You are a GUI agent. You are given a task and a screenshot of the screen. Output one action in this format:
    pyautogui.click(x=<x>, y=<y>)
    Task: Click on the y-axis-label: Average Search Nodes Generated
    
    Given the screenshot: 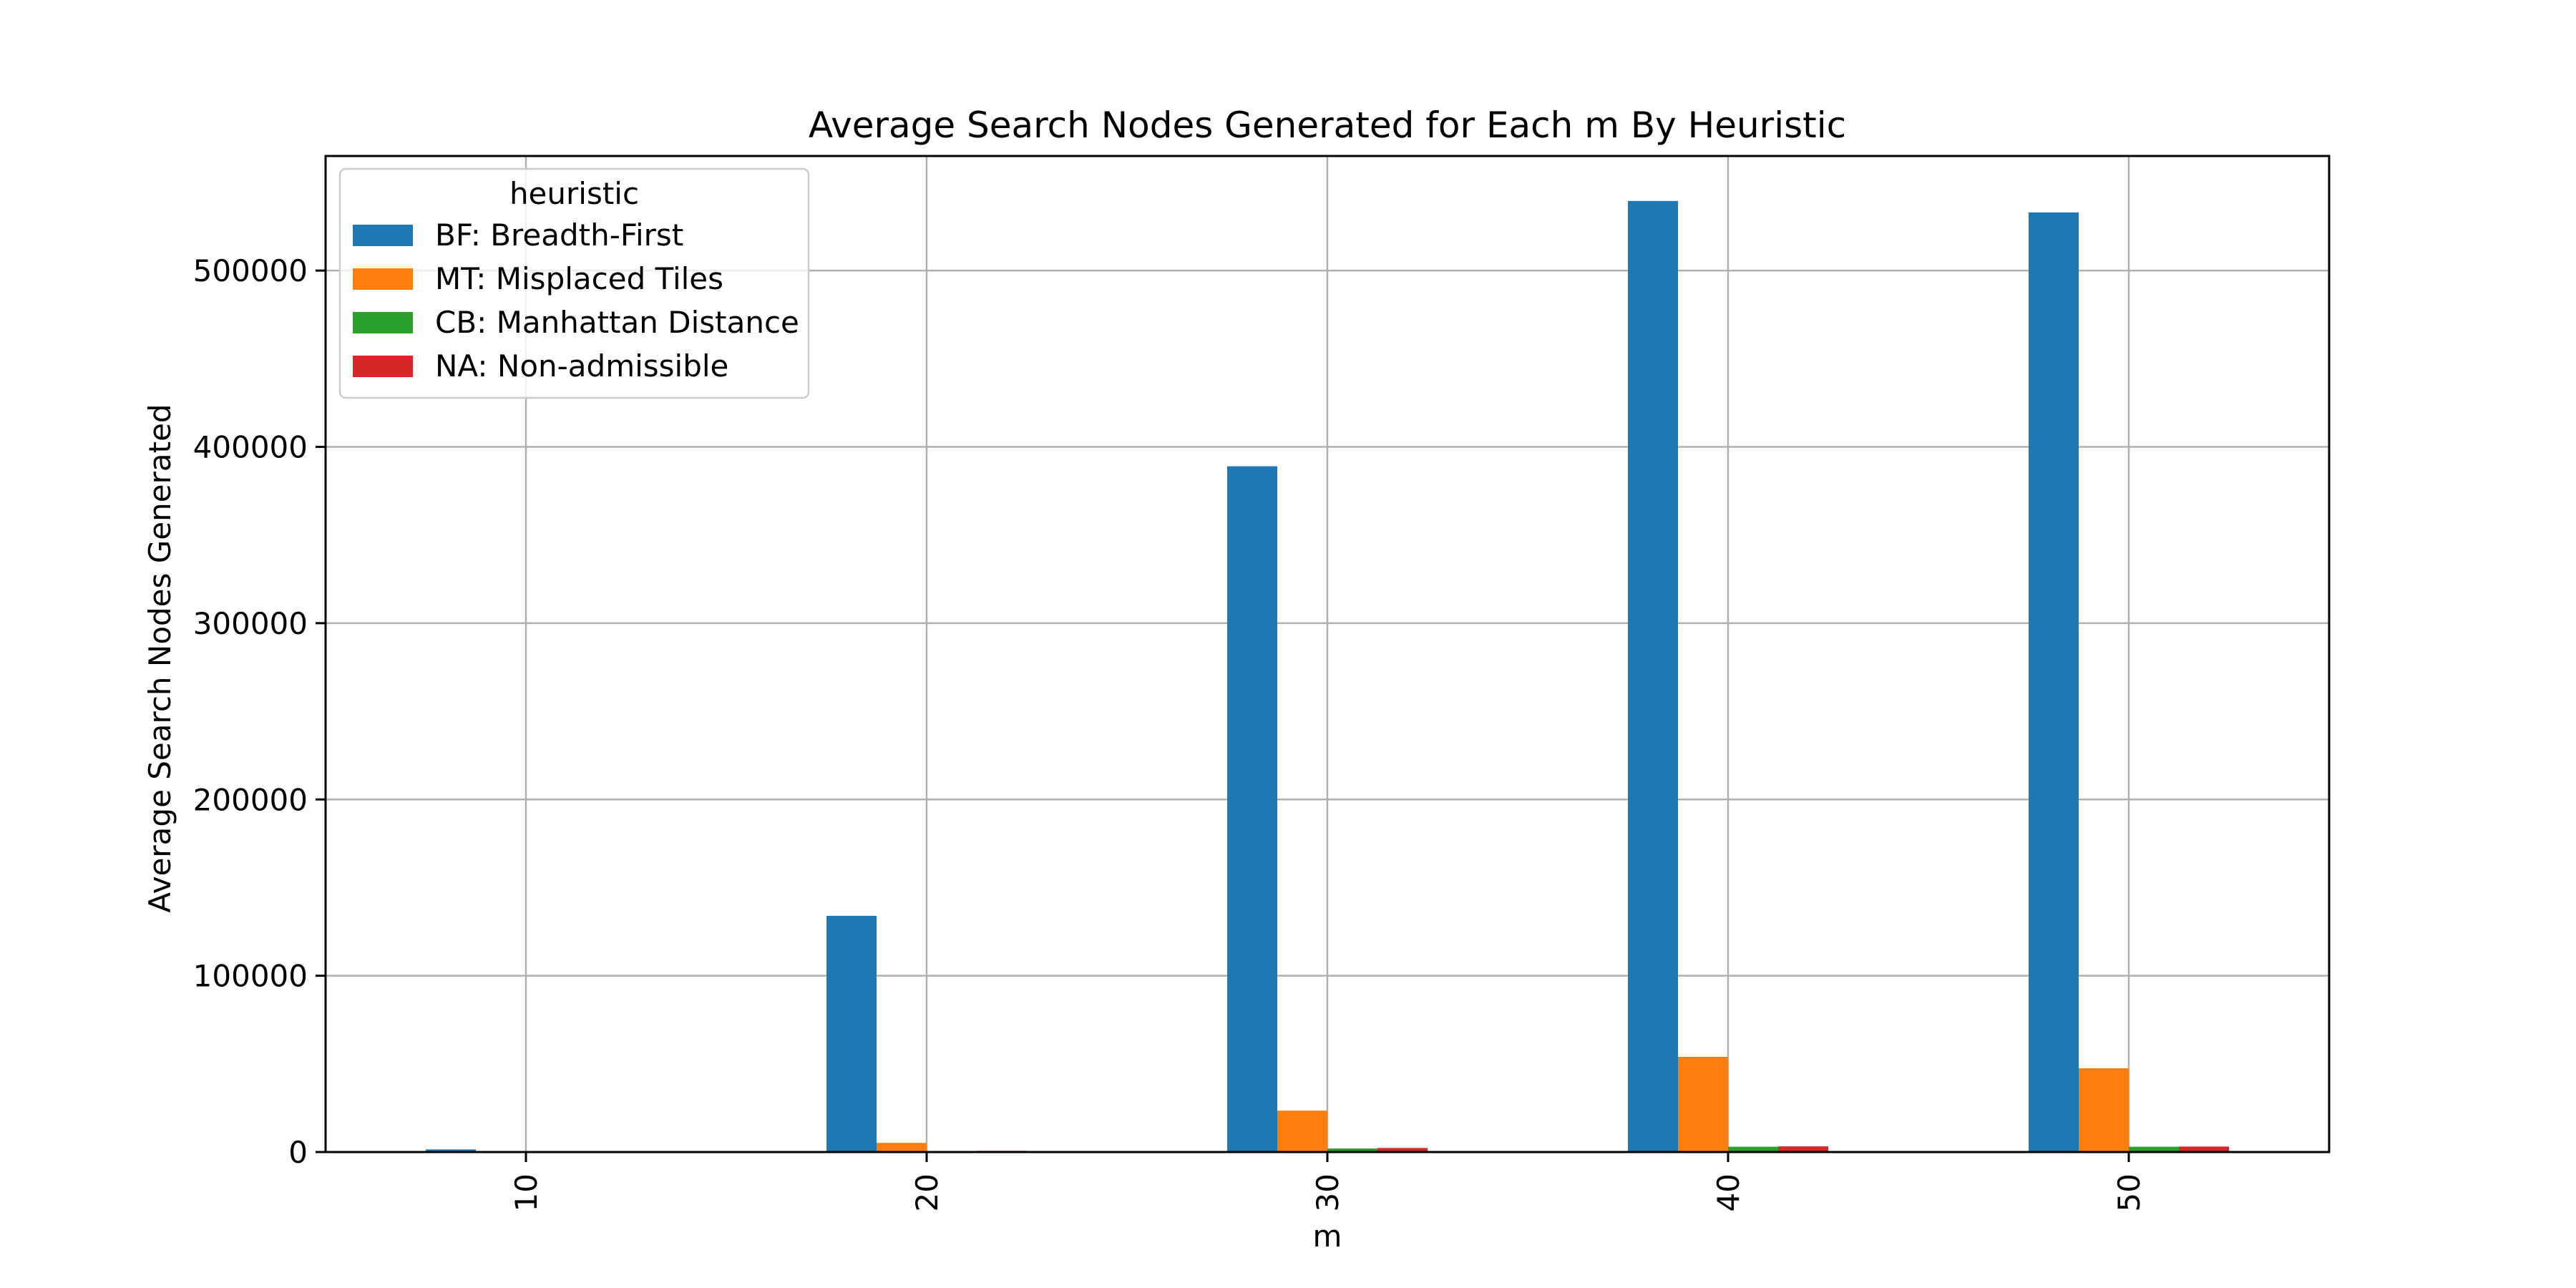 What is the action you would take?
    pyautogui.click(x=159, y=658)
    